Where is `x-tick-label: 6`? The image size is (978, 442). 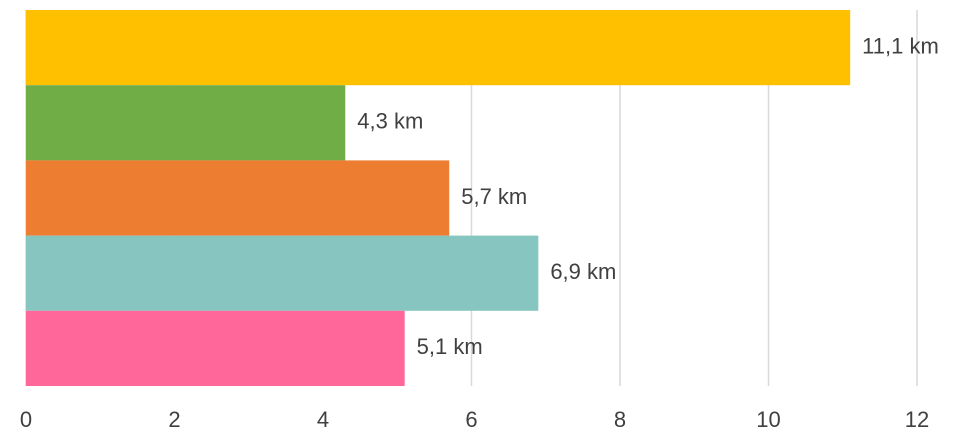 x-tick-label: 6 is located at coordinates (471, 419).